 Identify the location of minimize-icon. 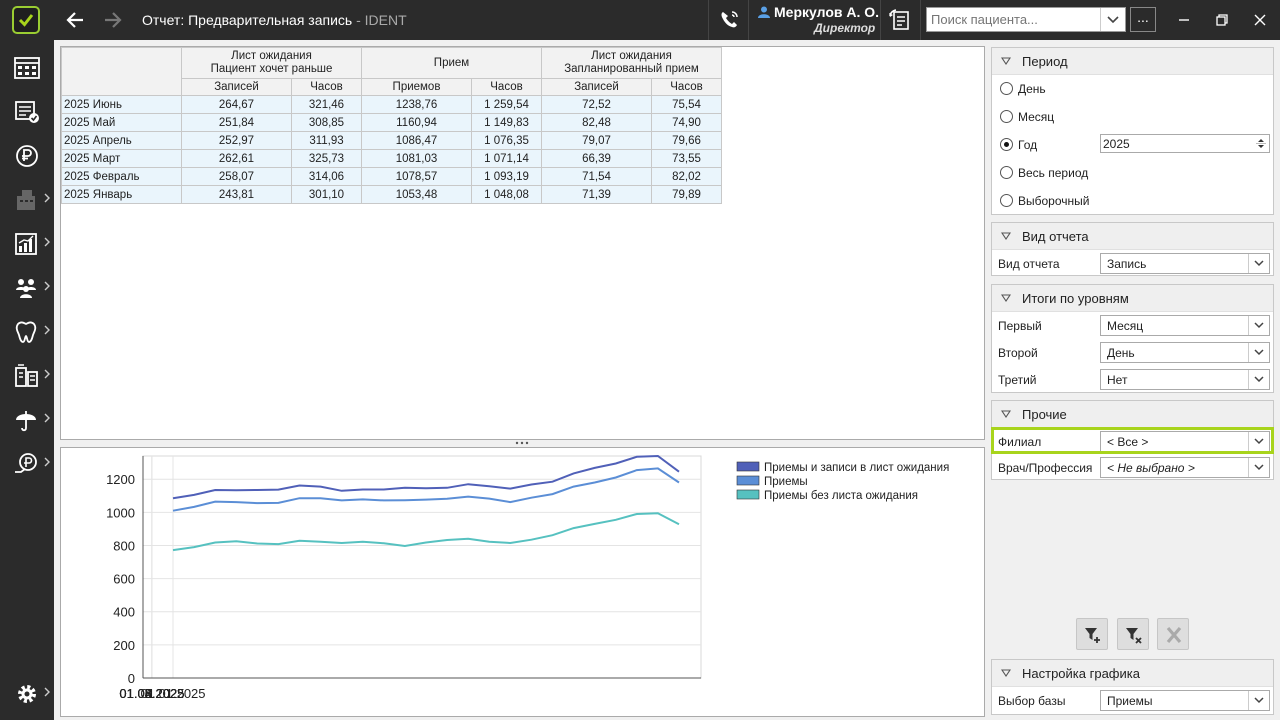
(1184, 20).